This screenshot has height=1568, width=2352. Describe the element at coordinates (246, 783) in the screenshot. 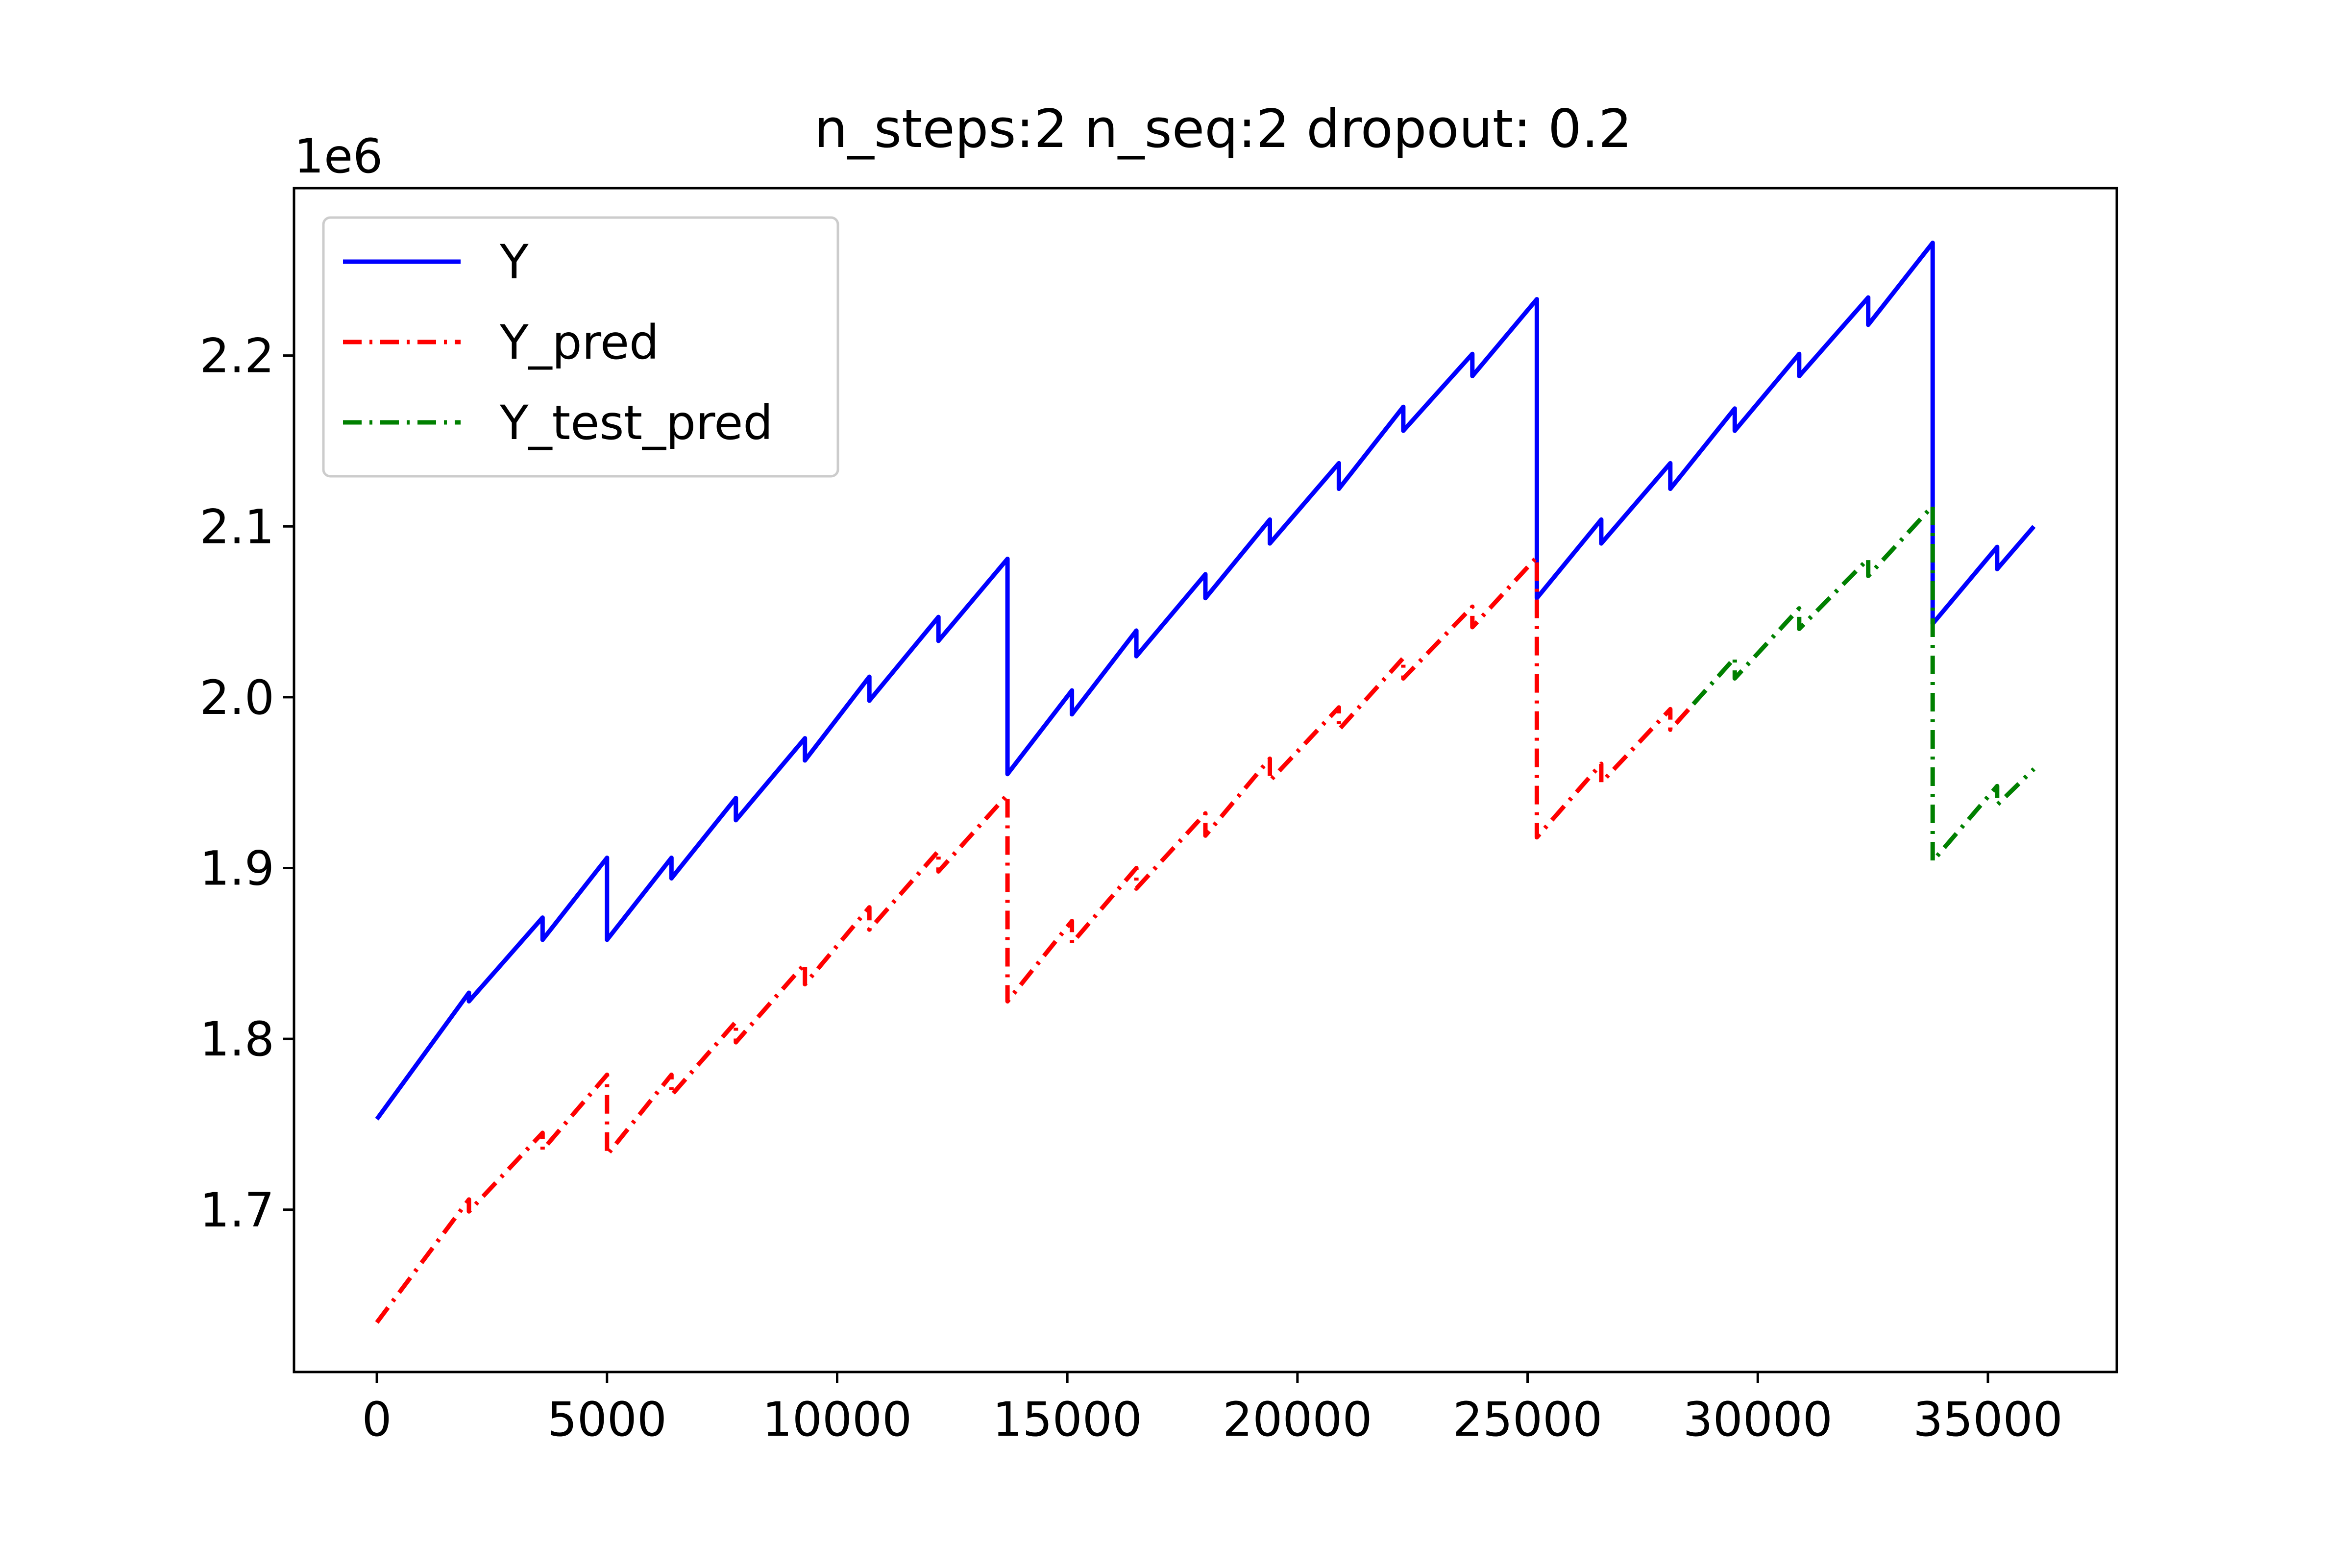

I see `y-axis: 1.7 1.8 1.9 2.0 2.1 2.2` at that location.